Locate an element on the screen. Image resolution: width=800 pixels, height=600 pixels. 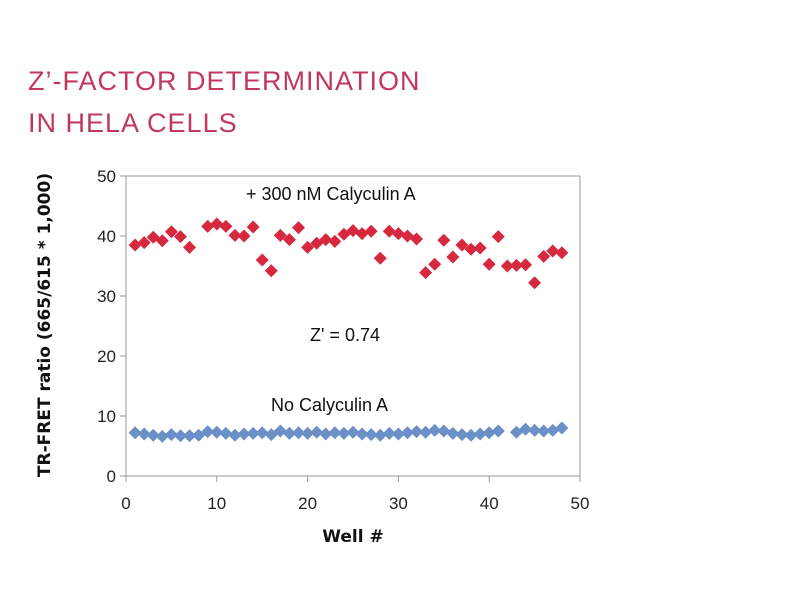
x-axis-title: Well # is located at coordinates (353, 537).